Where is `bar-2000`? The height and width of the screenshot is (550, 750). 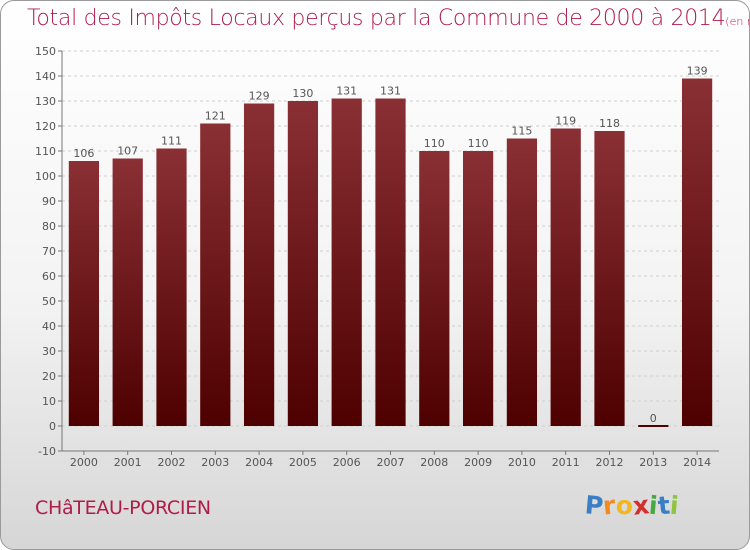 bar-2000 is located at coordinates (84, 293).